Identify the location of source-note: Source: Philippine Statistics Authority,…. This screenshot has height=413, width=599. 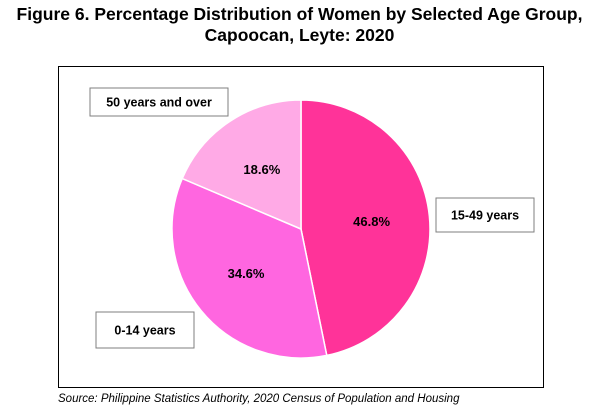
(259, 399).